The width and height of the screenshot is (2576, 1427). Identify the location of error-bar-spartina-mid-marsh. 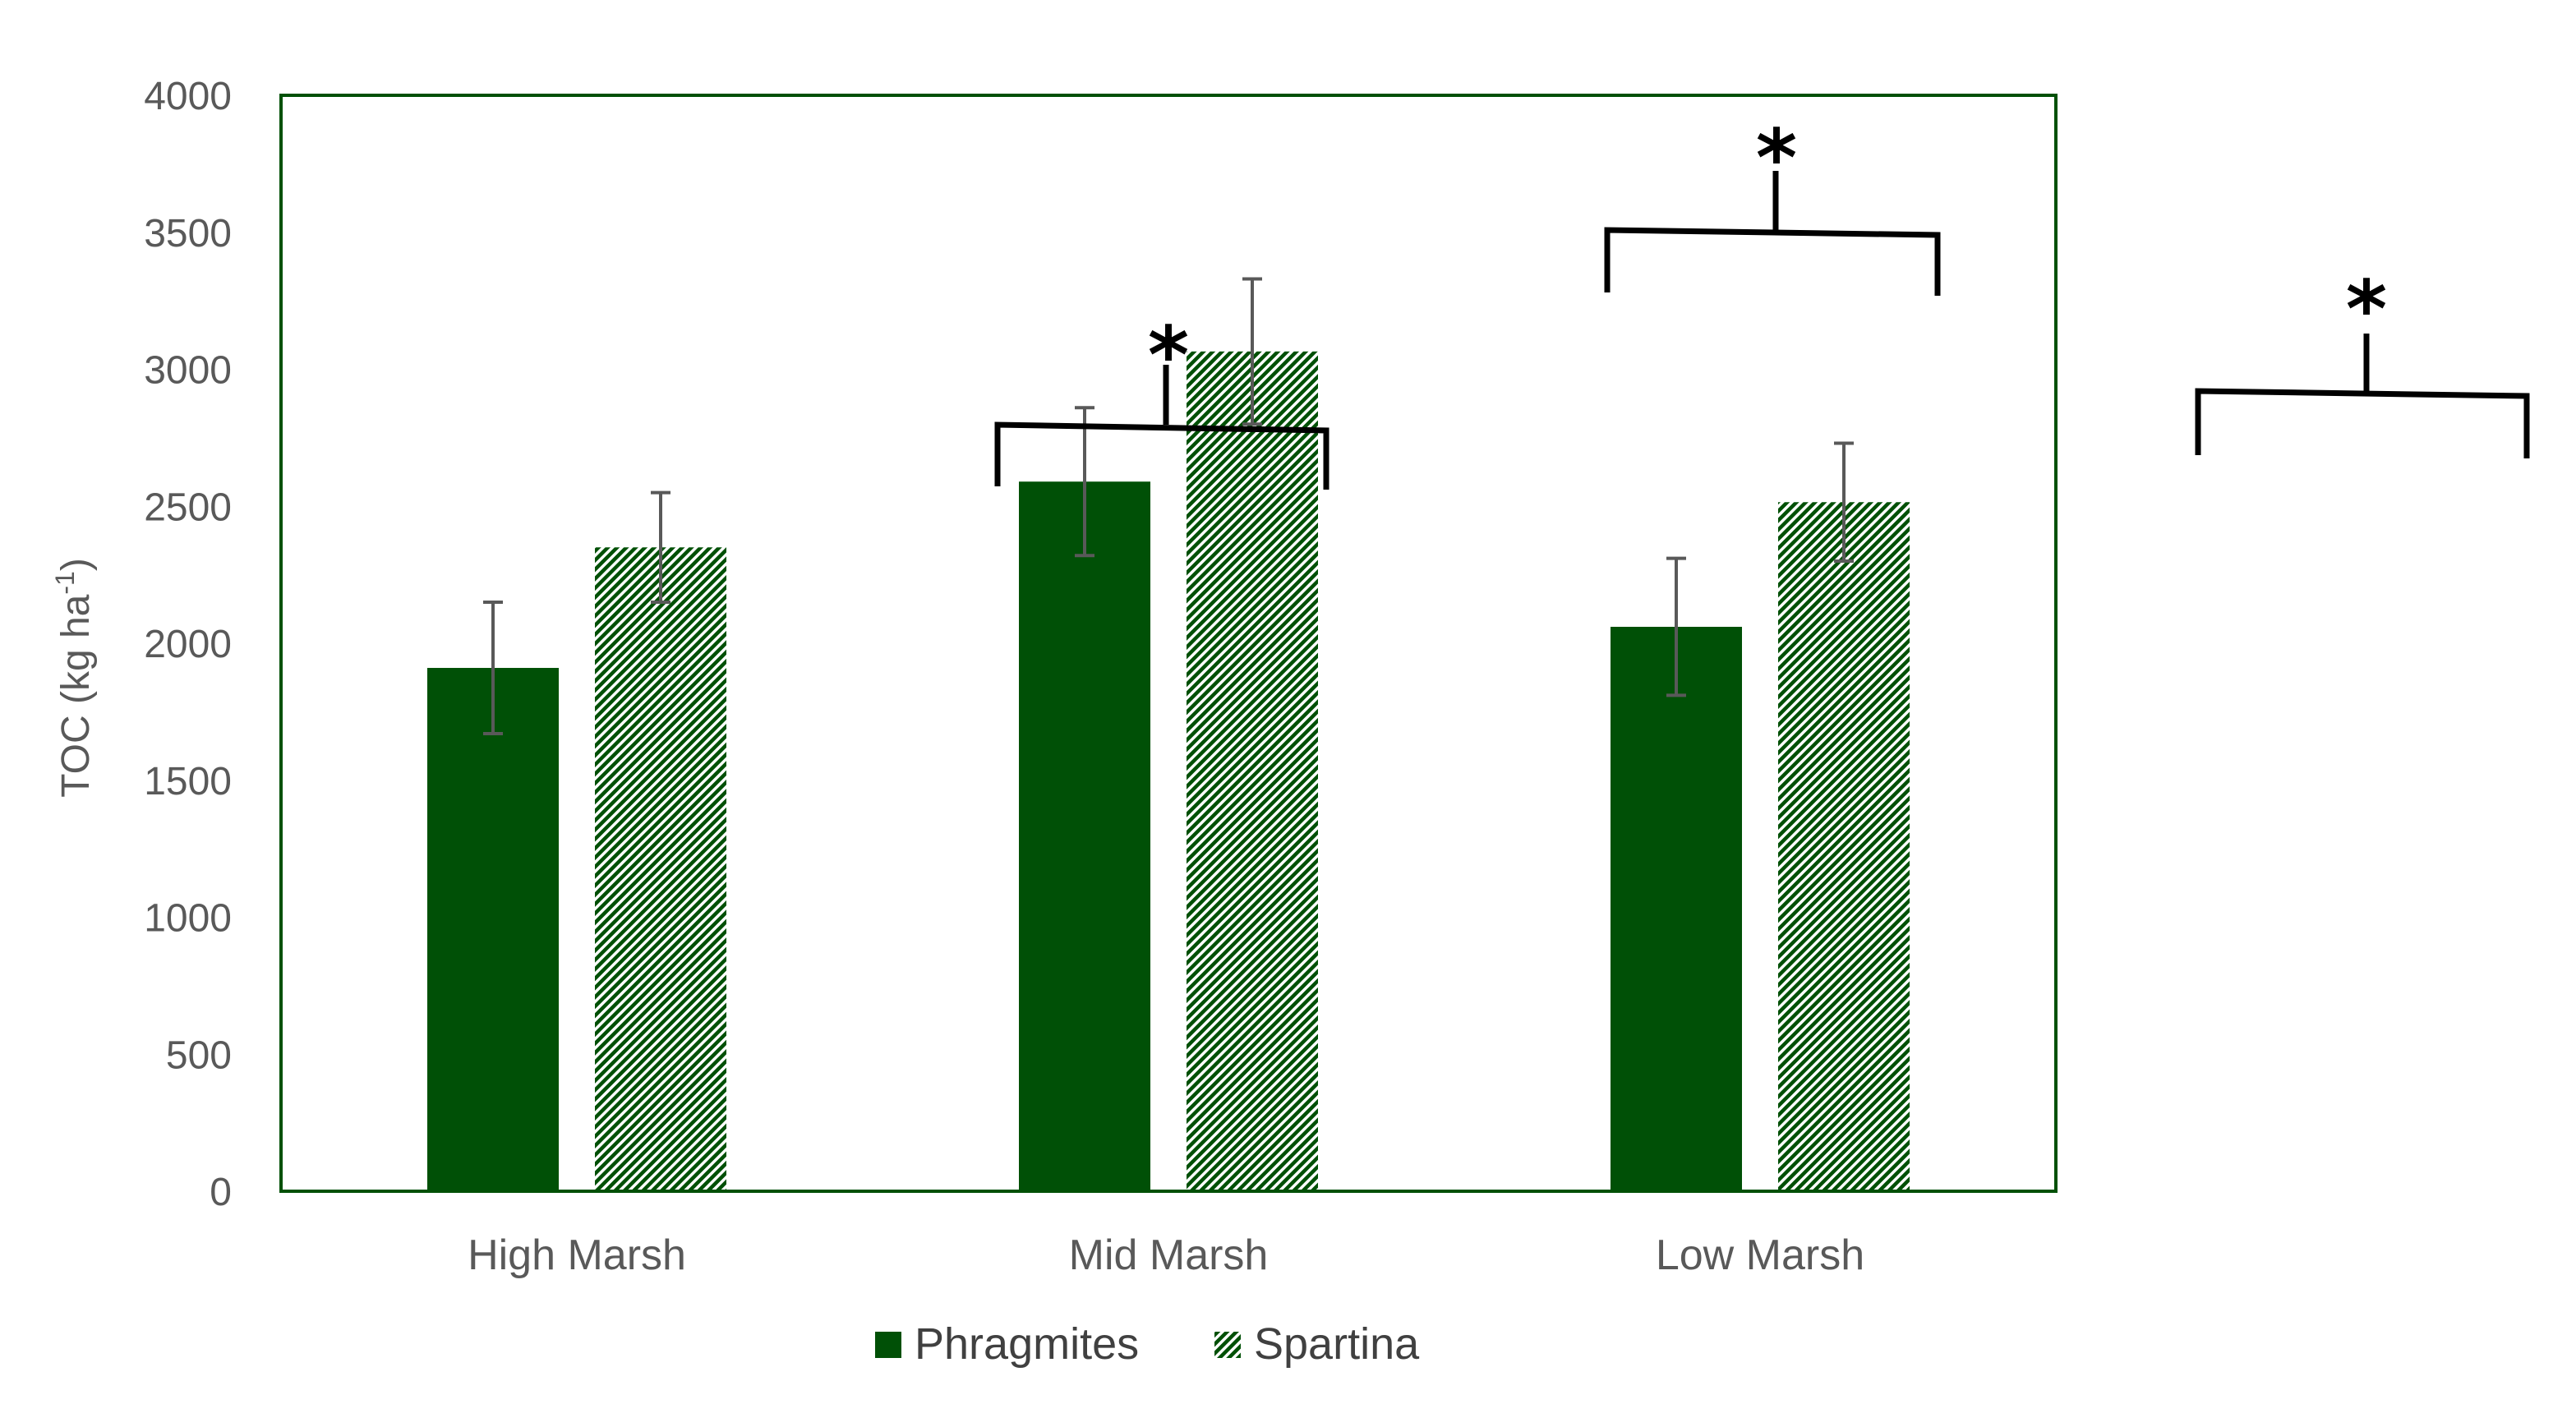
(1252, 352).